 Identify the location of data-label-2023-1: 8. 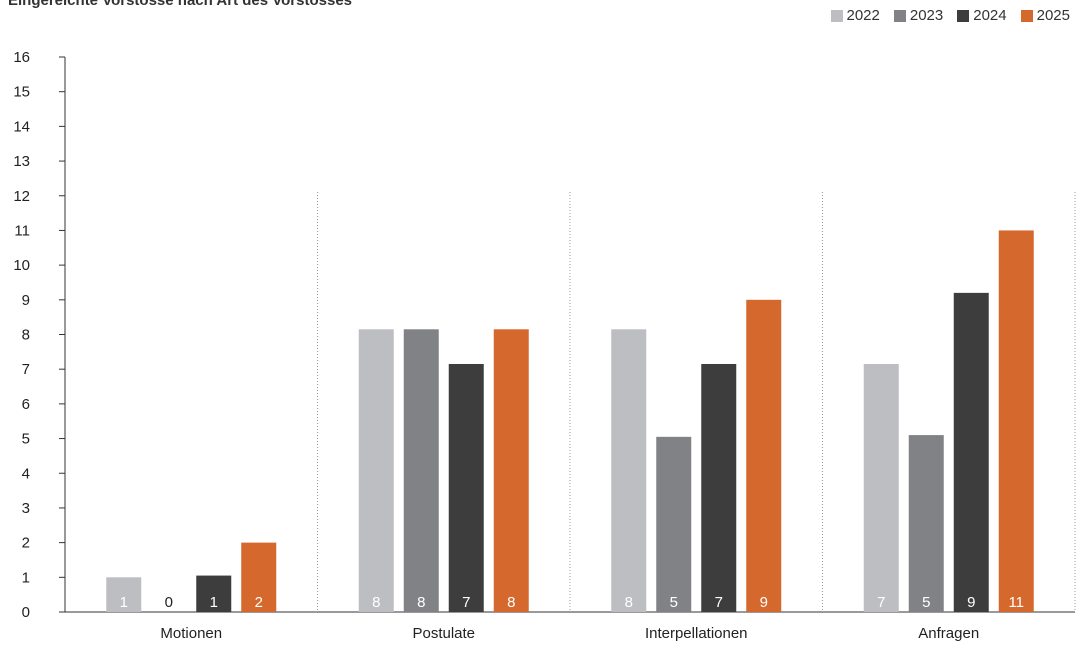
(421, 602).